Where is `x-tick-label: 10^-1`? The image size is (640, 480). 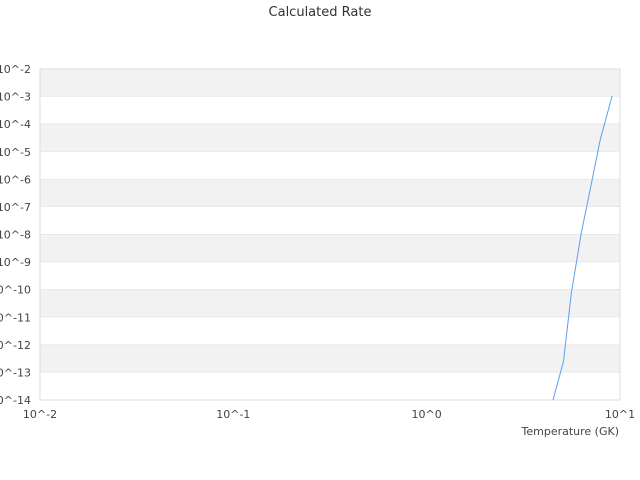 x-tick-label: 10^-1 is located at coordinates (233, 414).